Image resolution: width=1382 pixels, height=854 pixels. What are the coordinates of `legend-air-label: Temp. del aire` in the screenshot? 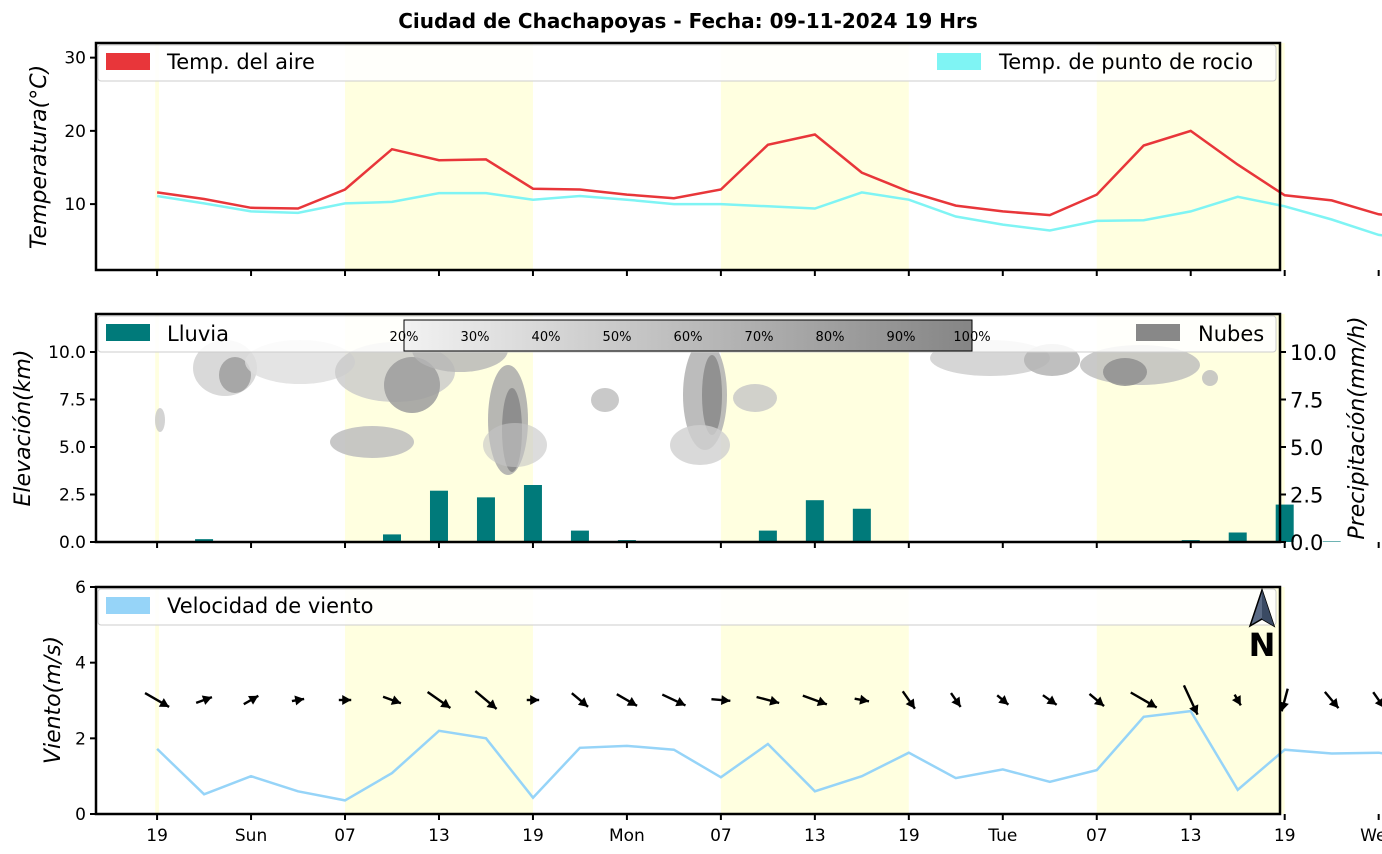 It's located at (240, 62).